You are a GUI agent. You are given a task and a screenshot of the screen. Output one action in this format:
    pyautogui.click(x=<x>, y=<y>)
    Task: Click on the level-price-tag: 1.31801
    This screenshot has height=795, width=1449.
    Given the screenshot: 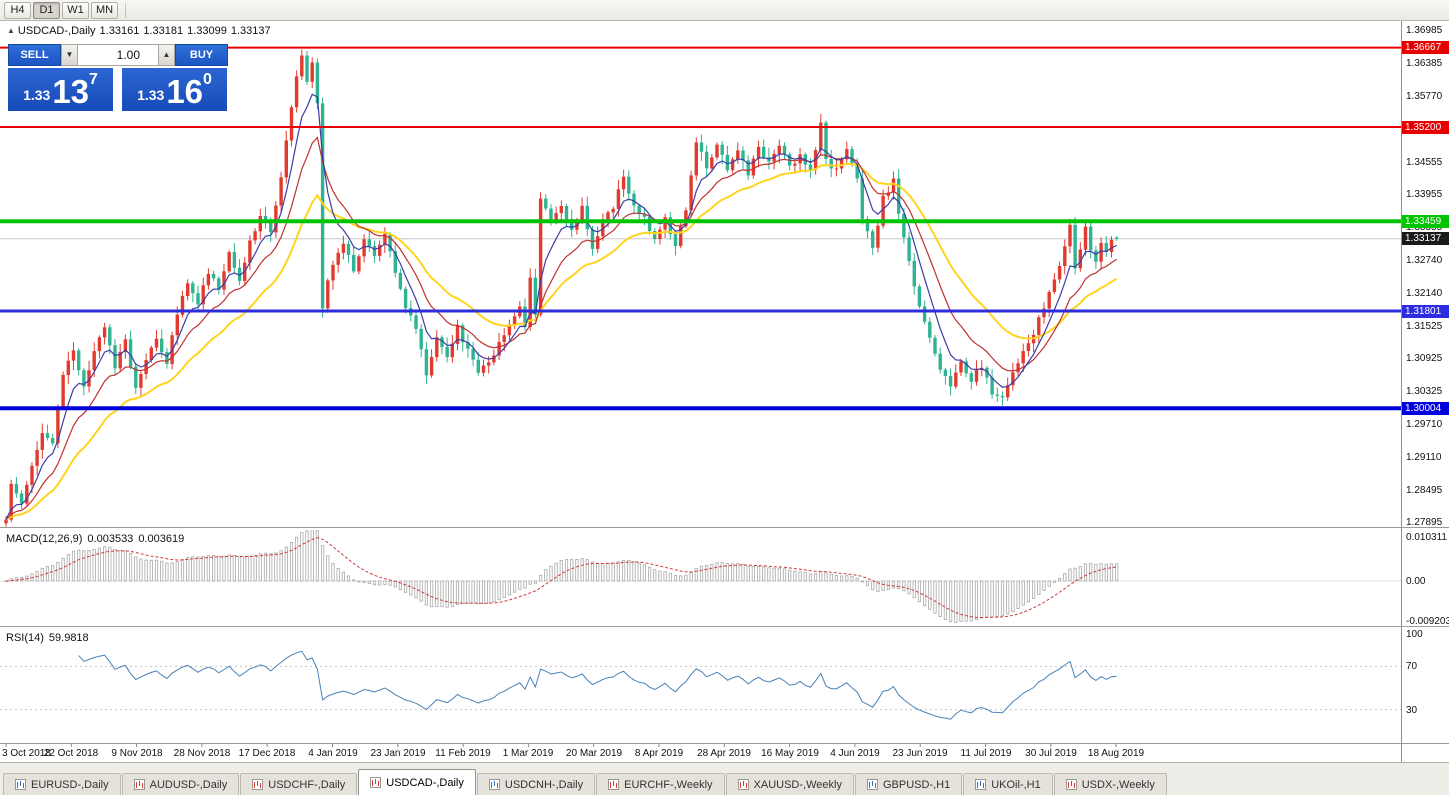 What is the action you would take?
    pyautogui.click(x=1425, y=311)
    